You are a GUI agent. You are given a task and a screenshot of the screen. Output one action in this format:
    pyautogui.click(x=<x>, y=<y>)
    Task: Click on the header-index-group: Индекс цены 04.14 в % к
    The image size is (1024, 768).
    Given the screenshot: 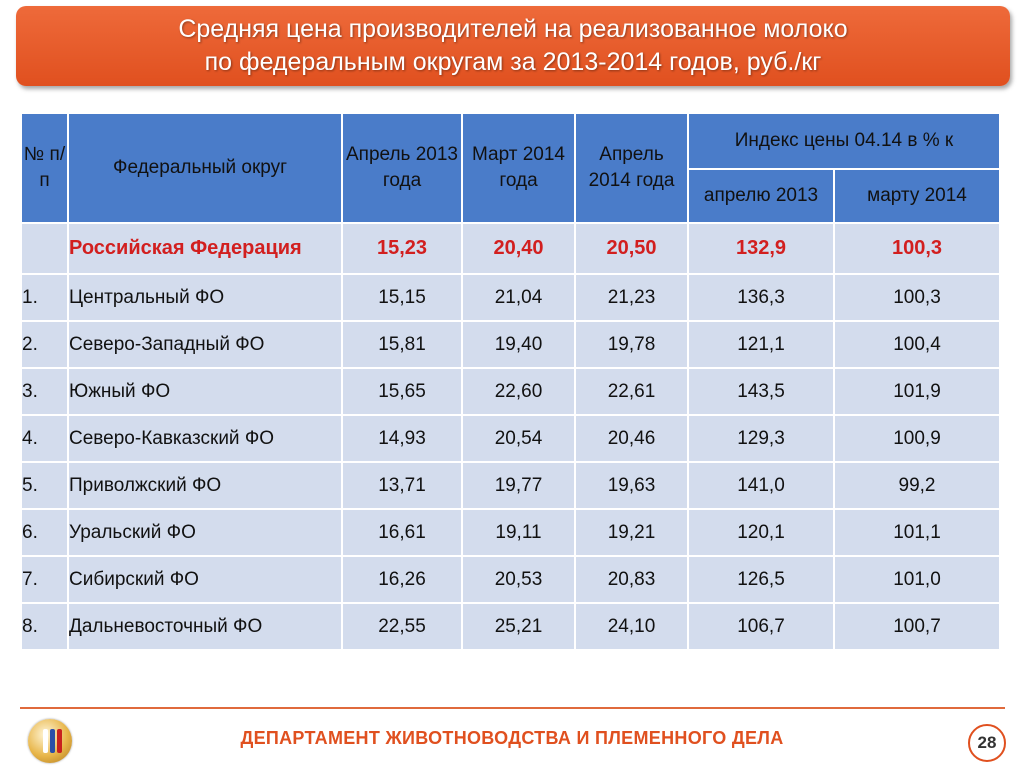 What is the action you would take?
    pyautogui.click(x=844, y=141)
    